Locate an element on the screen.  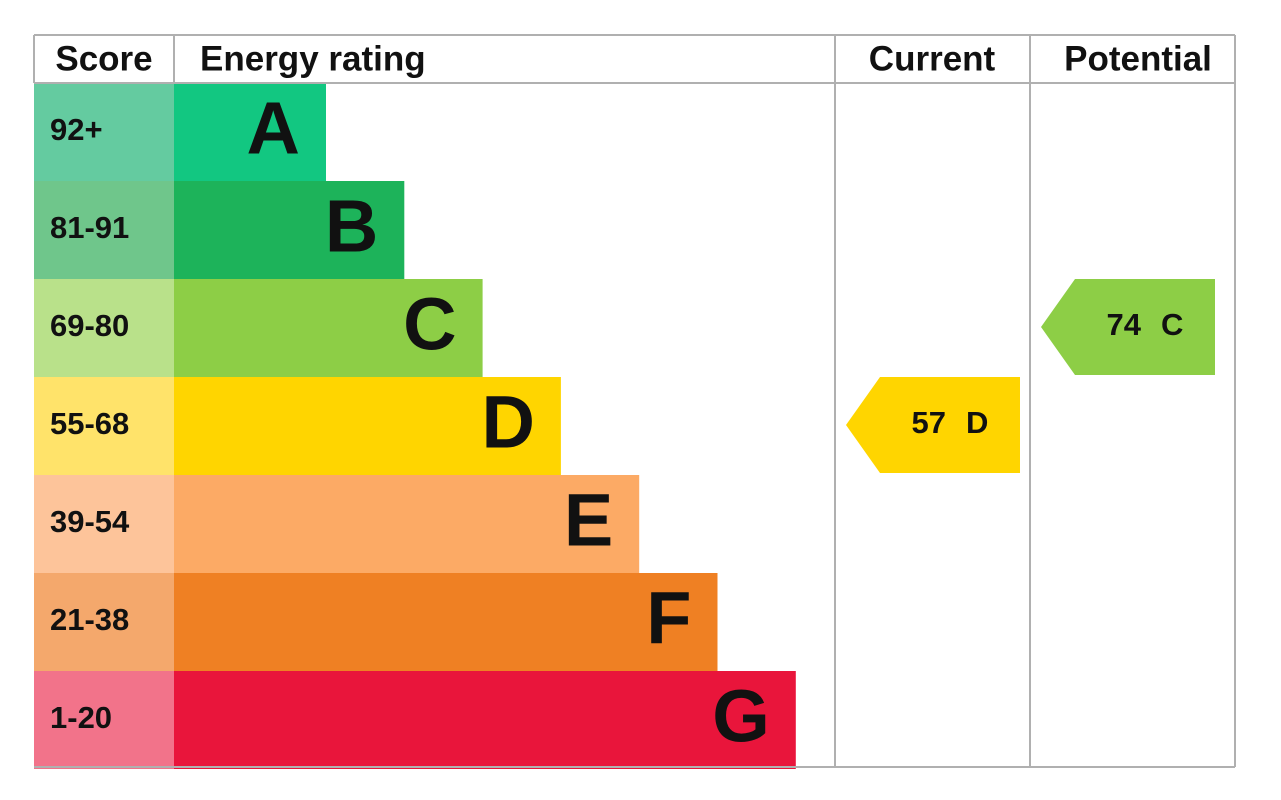
rating-letter: F is located at coordinates (668, 618).